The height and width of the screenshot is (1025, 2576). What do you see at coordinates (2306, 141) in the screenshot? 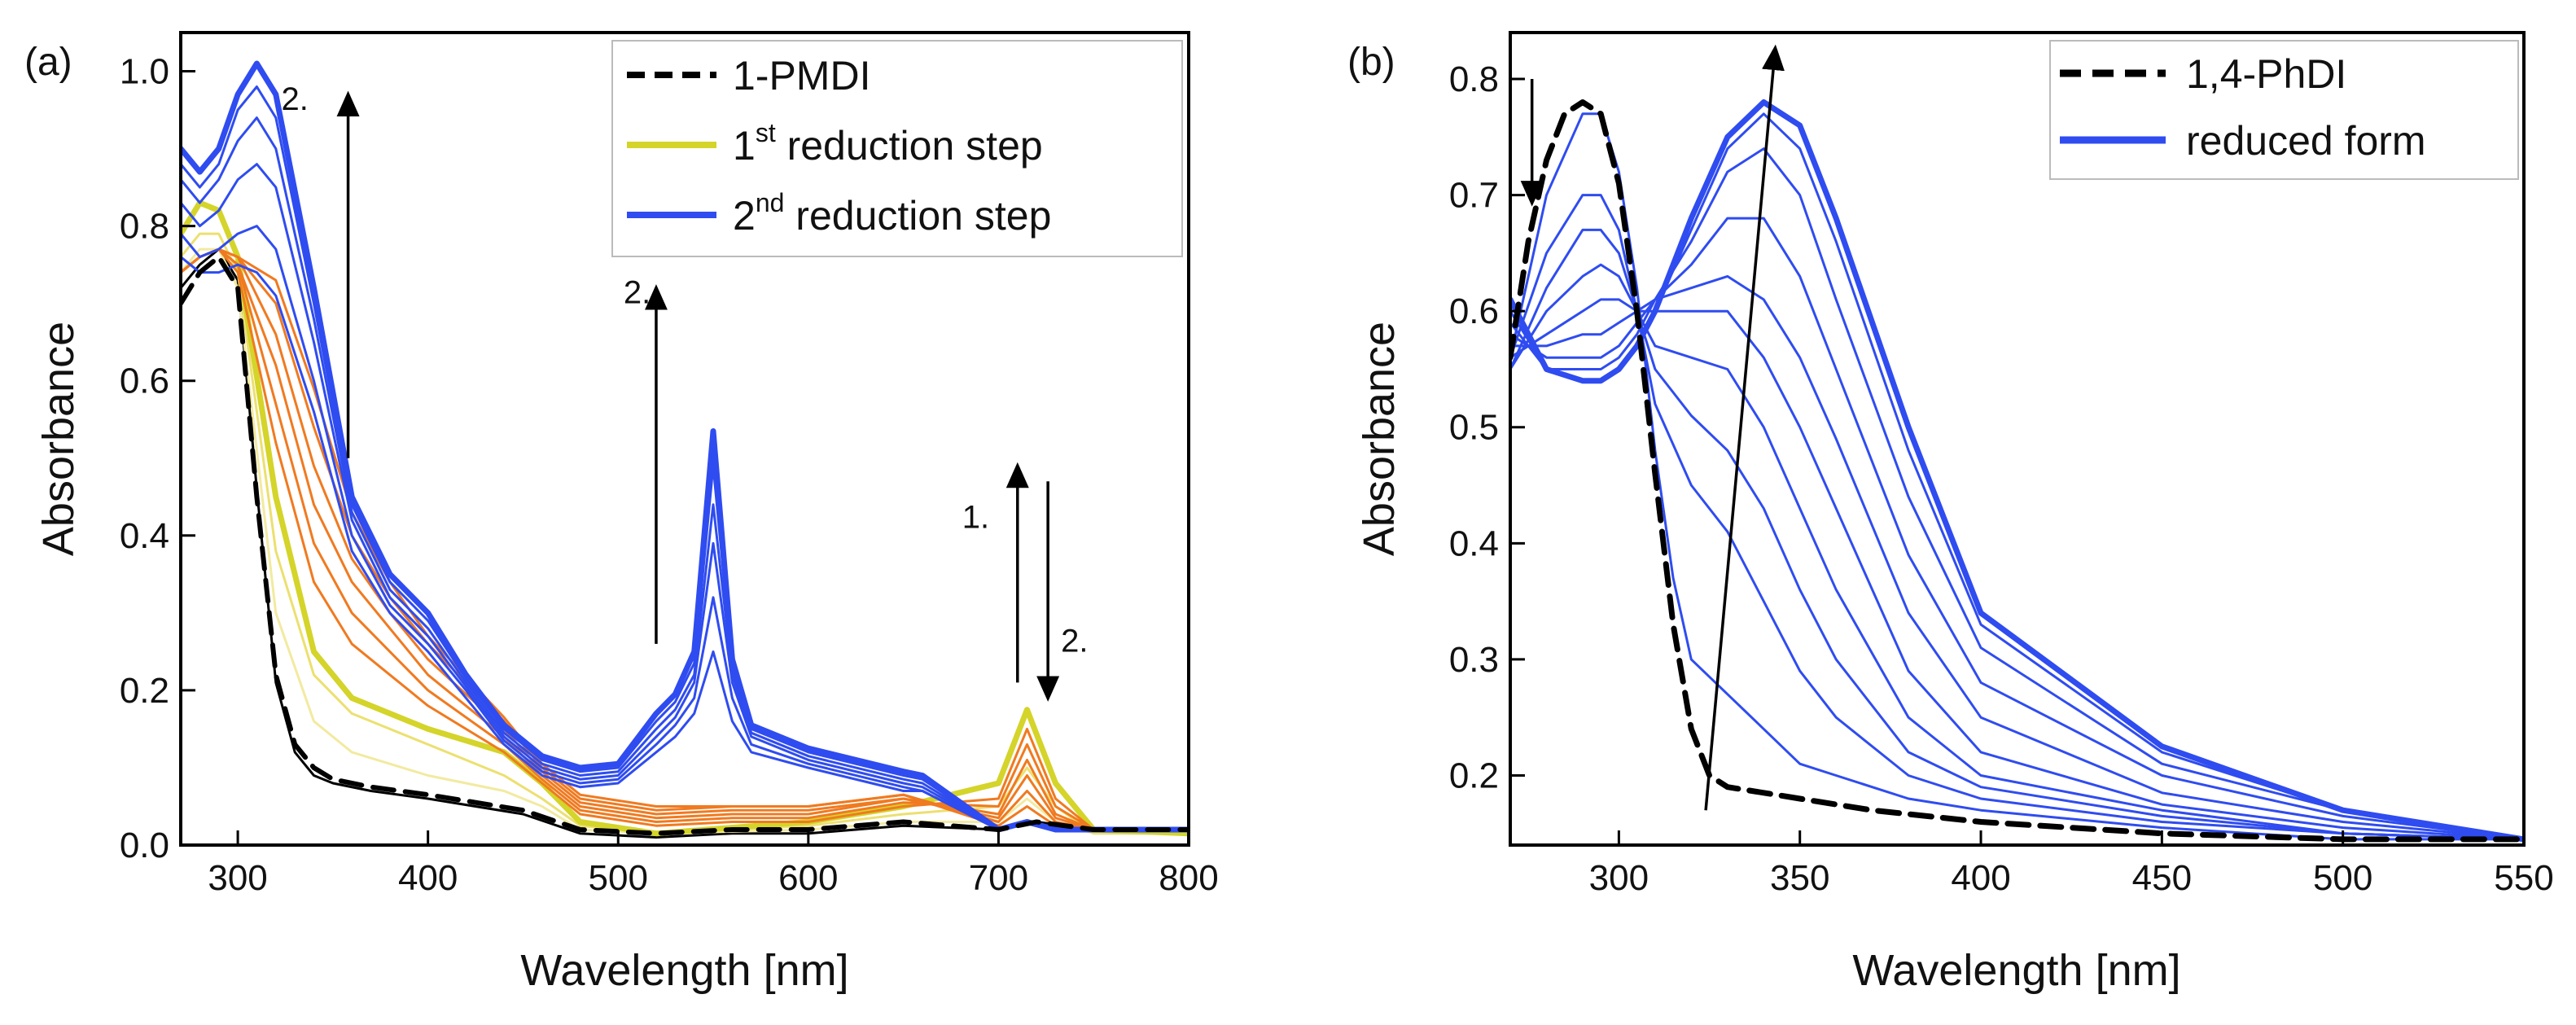
I see `legend-b-label-reduced: reduced form` at bounding box center [2306, 141].